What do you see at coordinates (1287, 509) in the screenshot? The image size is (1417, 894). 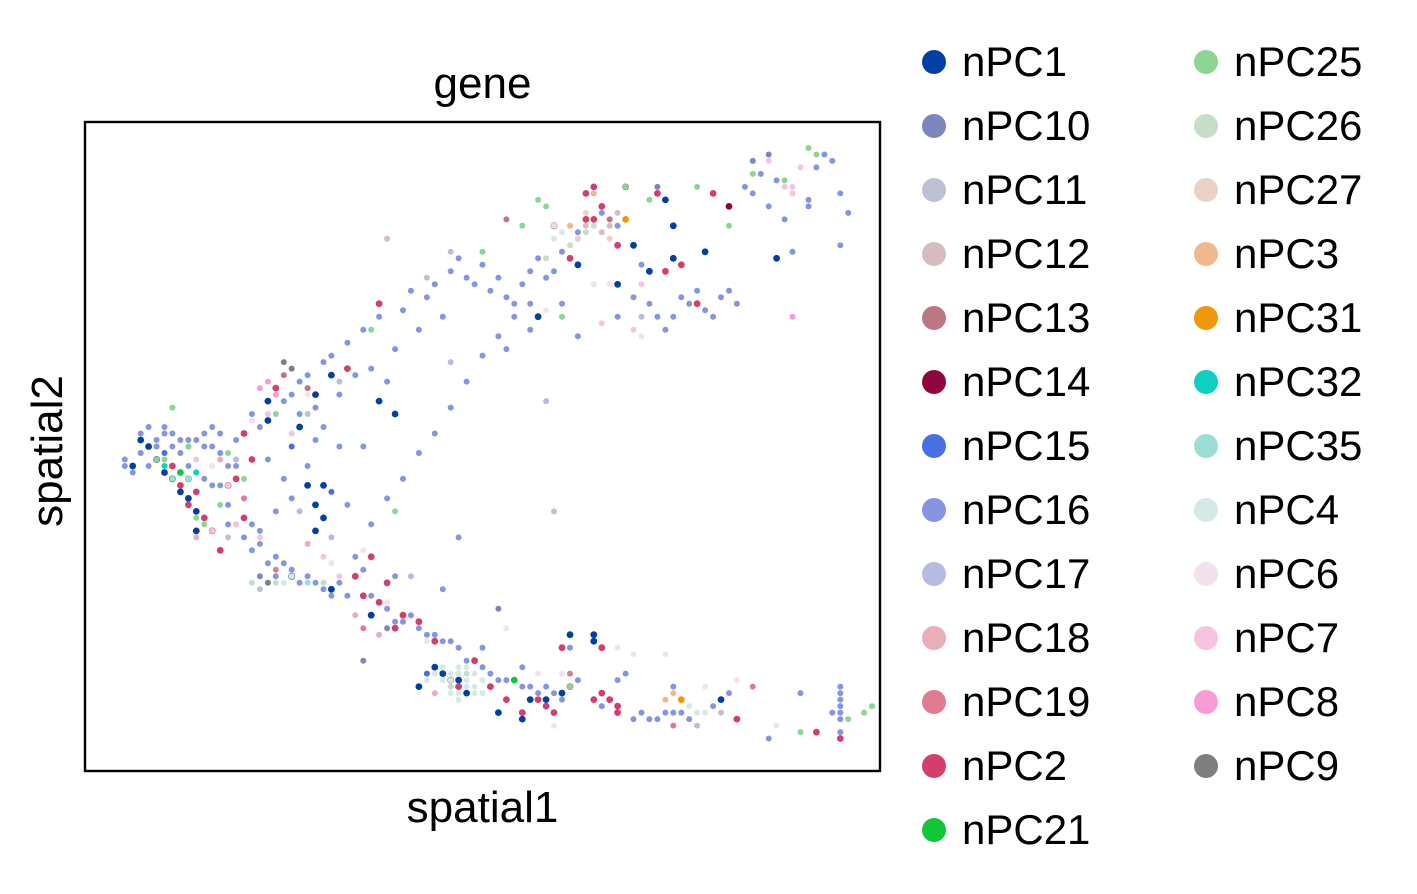 I see `legend-label: nPC4` at bounding box center [1287, 509].